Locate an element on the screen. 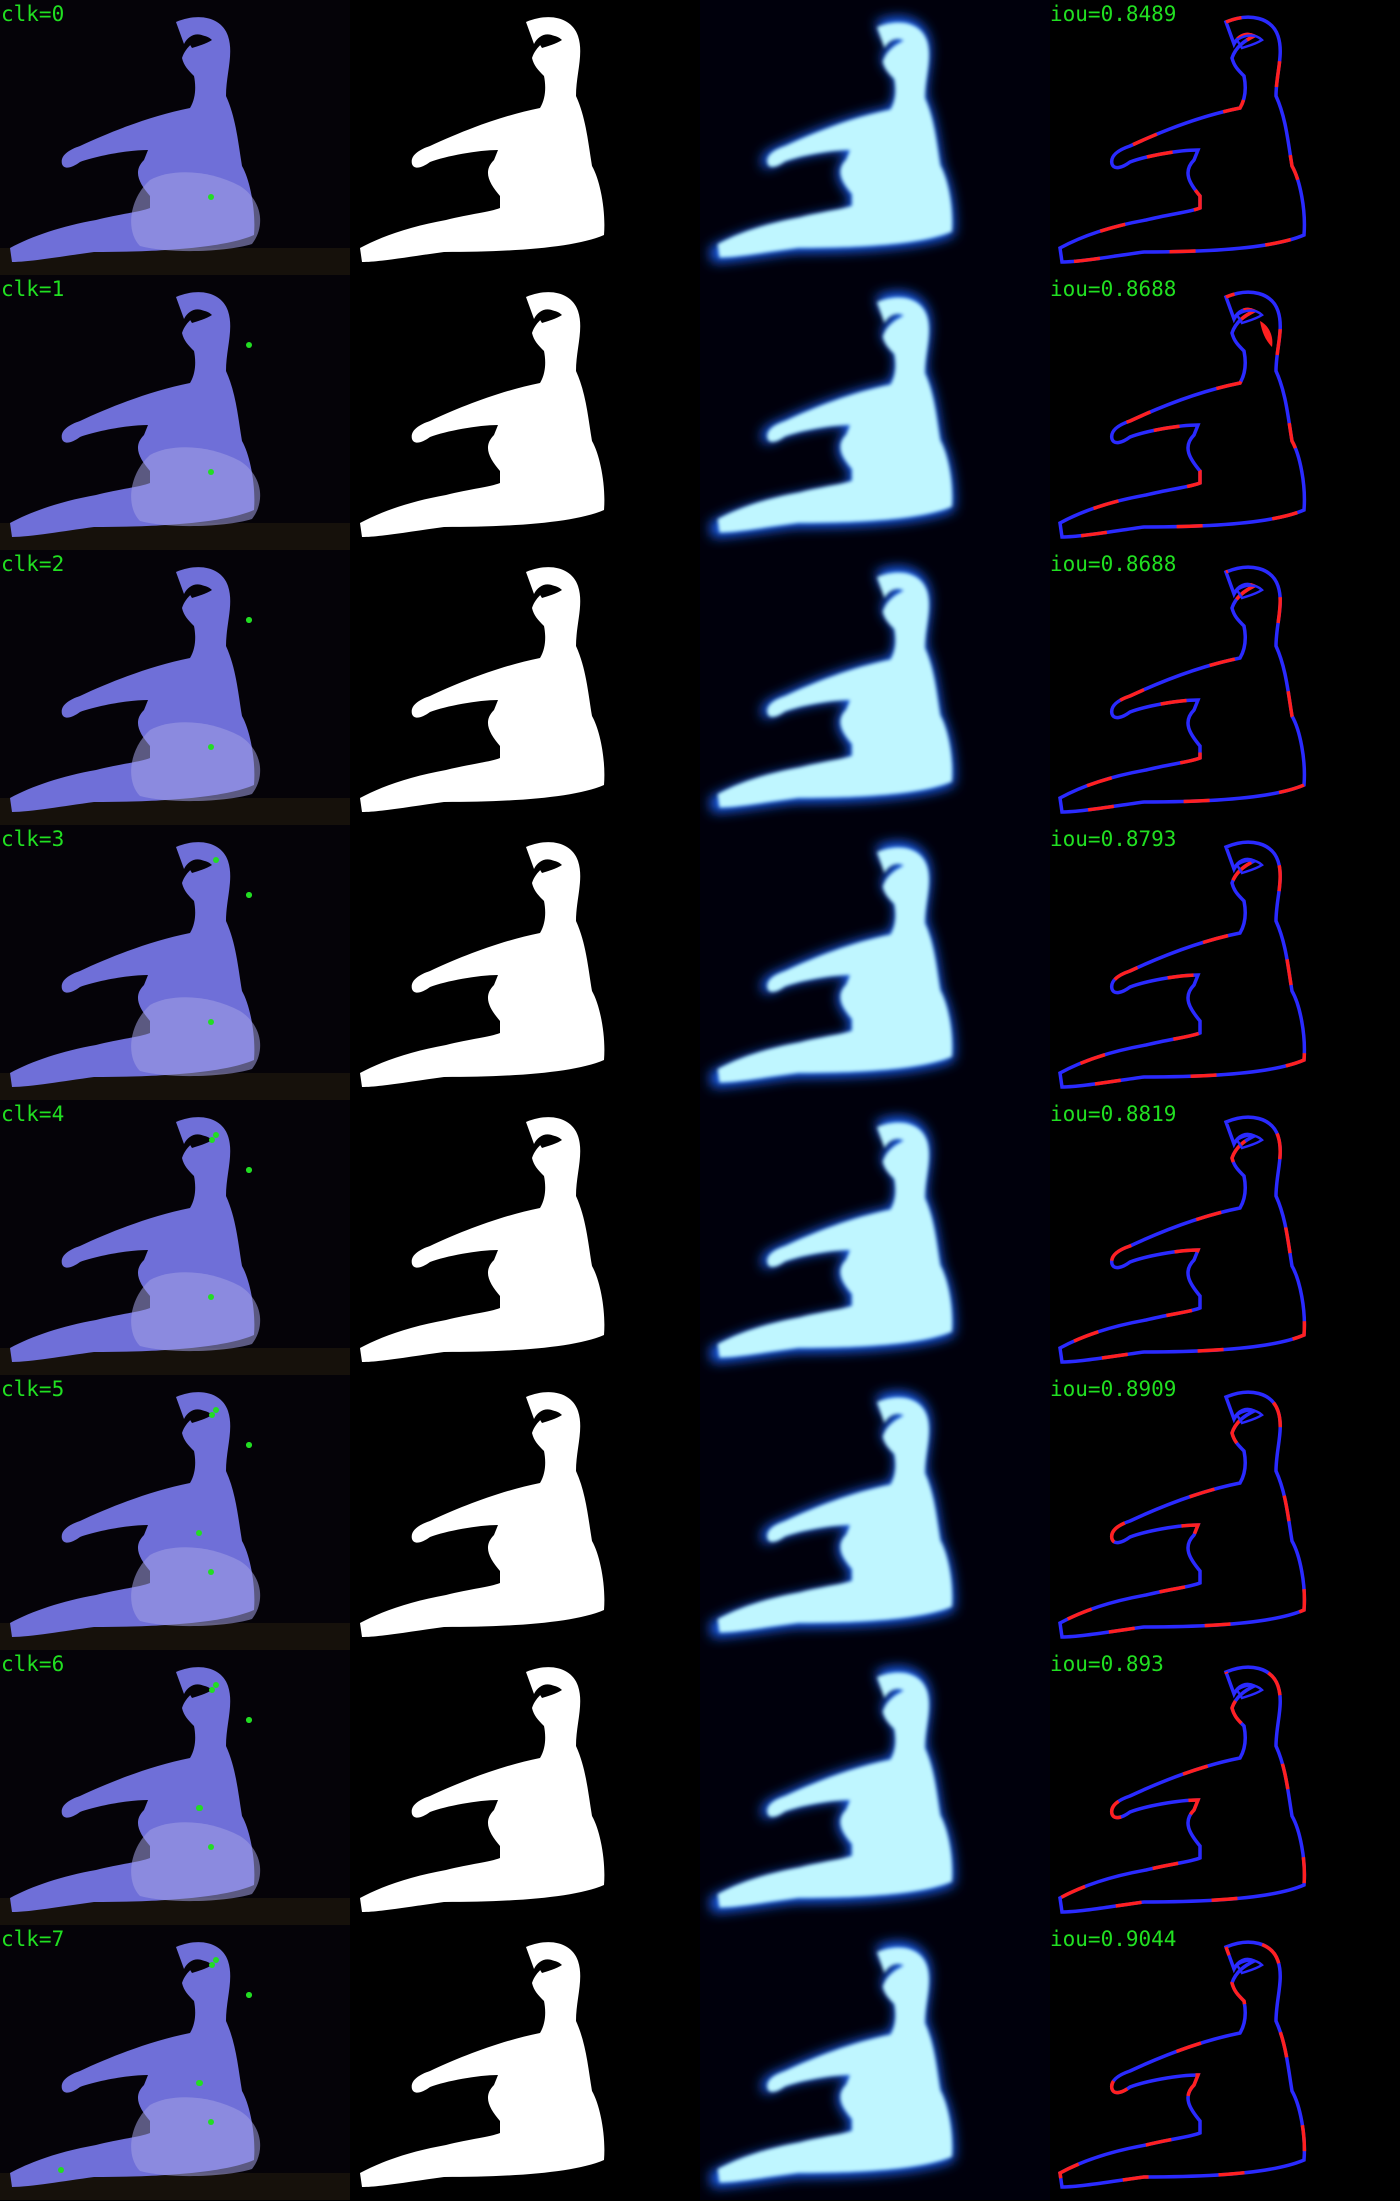  click-count-label: clk=3 is located at coordinates (33, 839).